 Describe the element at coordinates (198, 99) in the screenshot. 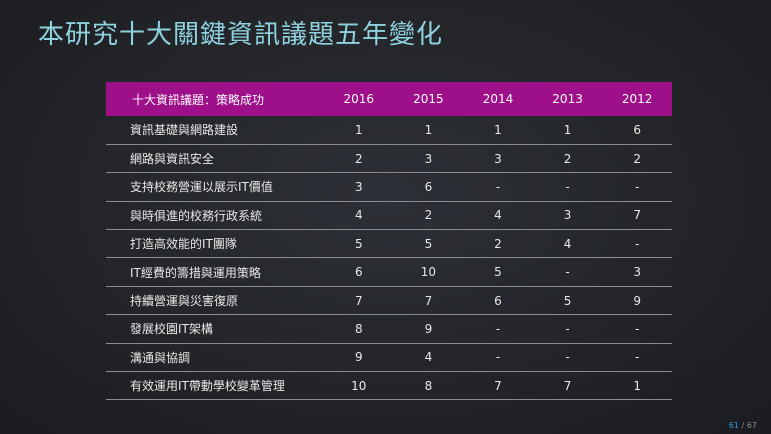

I see `header-issue-label: 十大資訊議題：策略成功` at that location.